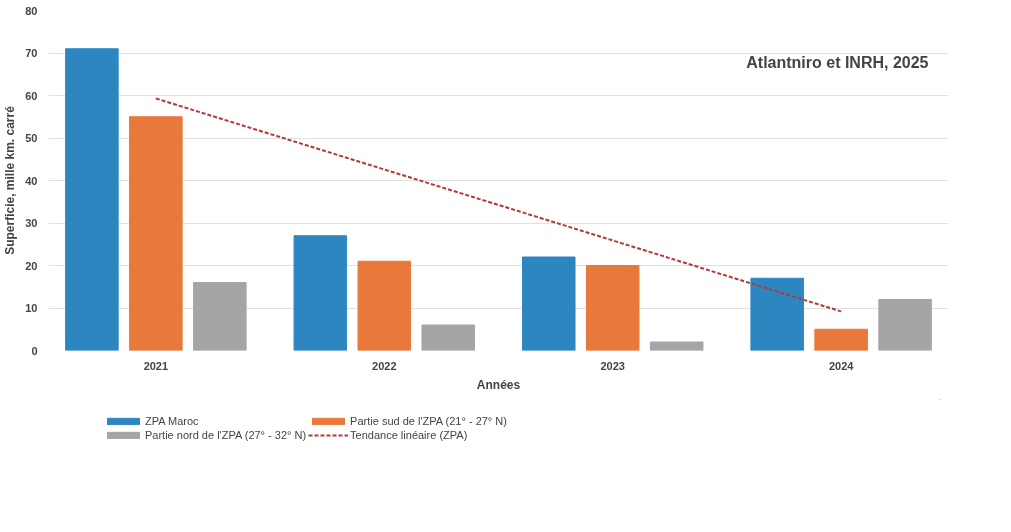  Describe the element at coordinates (226, 435) in the screenshot. I see `legend-label: Partie nord de l'ZPA (27° - 32° N)` at that location.